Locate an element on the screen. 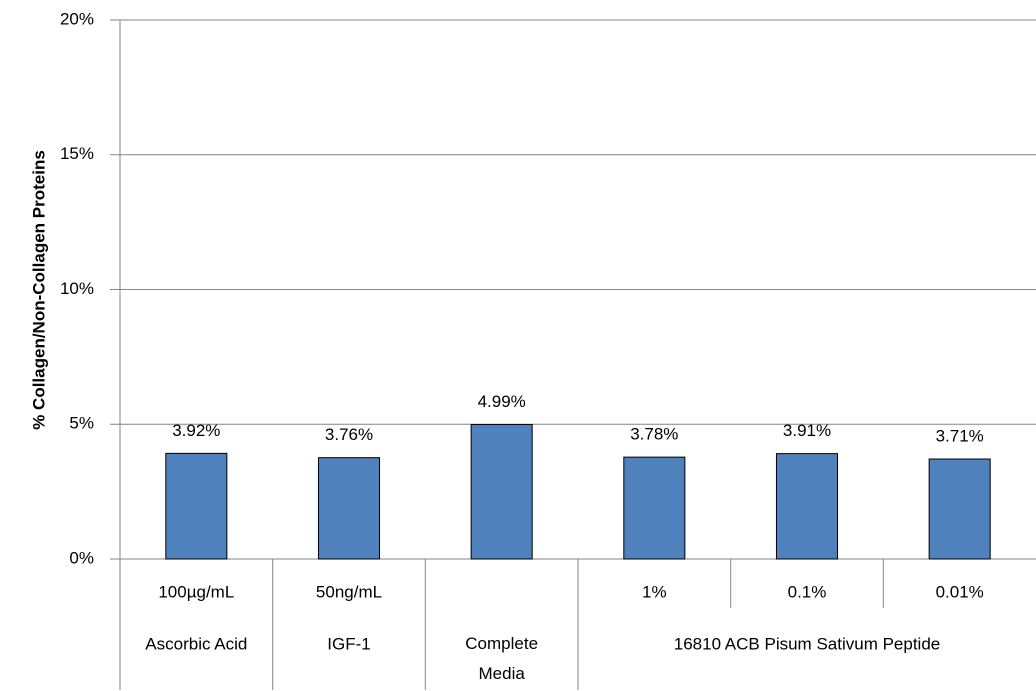 The height and width of the screenshot is (691, 1036). group-label: Ascorbic Acid is located at coordinates (196, 643).